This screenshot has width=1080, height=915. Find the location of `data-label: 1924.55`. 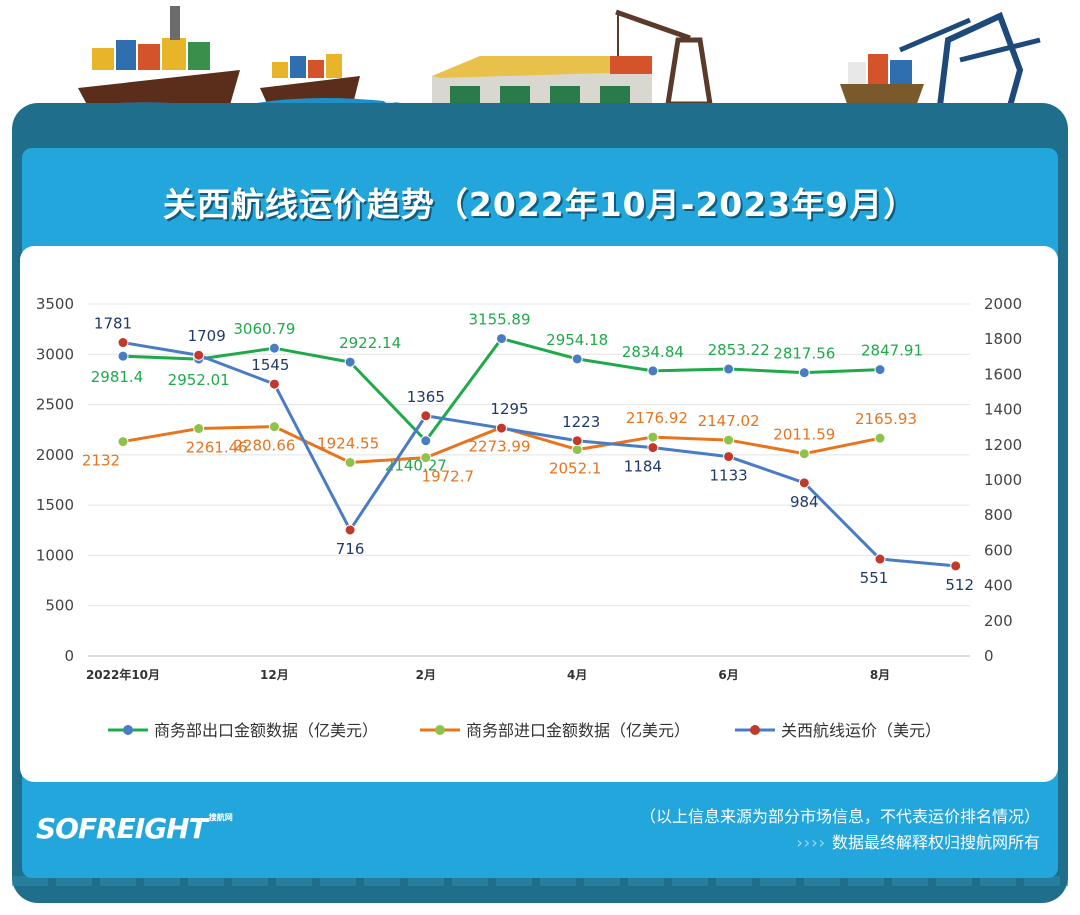

data-label: 1924.55 is located at coordinates (348, 443).